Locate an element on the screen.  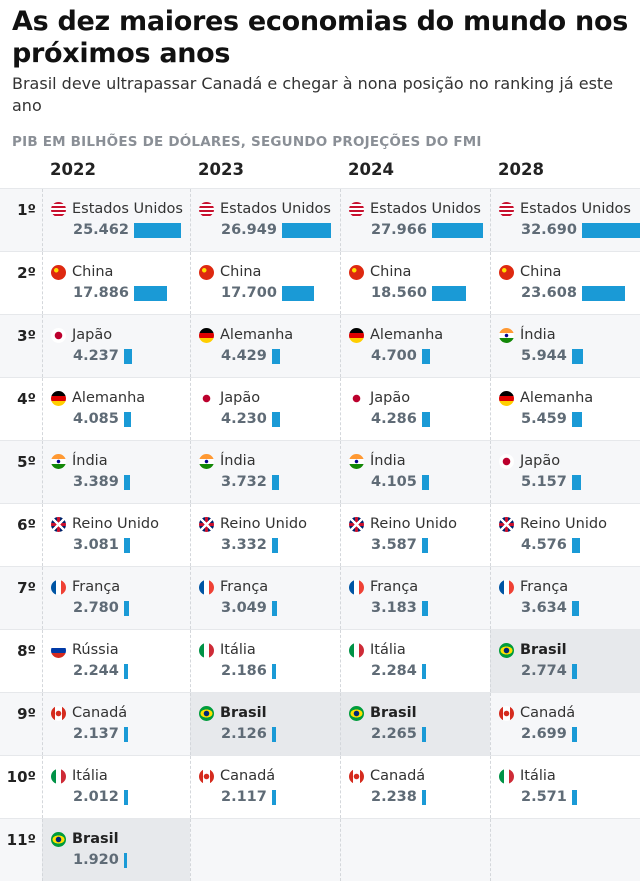
gdp-value: 5.459 is located at coordinates (544, 419).